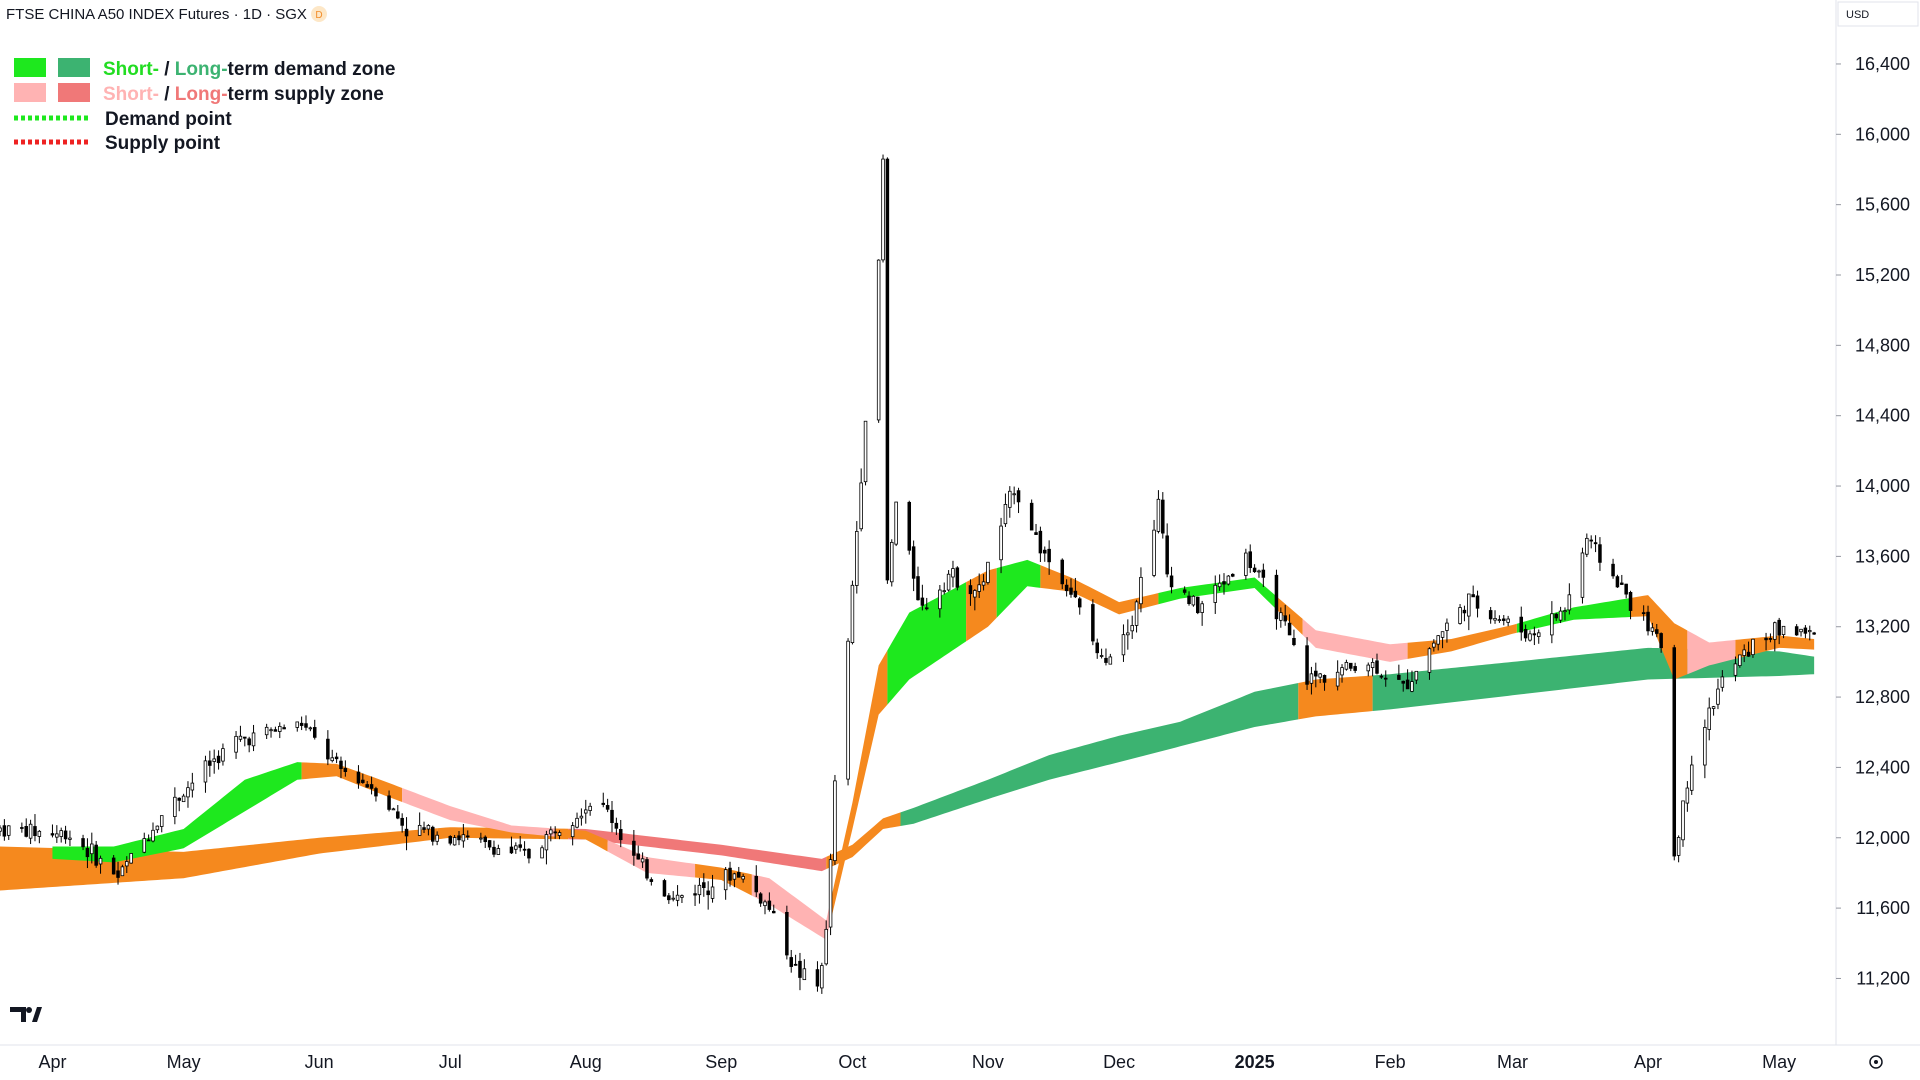 This screenshot has width=1920, height=1080. I want to click on interval-badge: D, so click(319, 14).